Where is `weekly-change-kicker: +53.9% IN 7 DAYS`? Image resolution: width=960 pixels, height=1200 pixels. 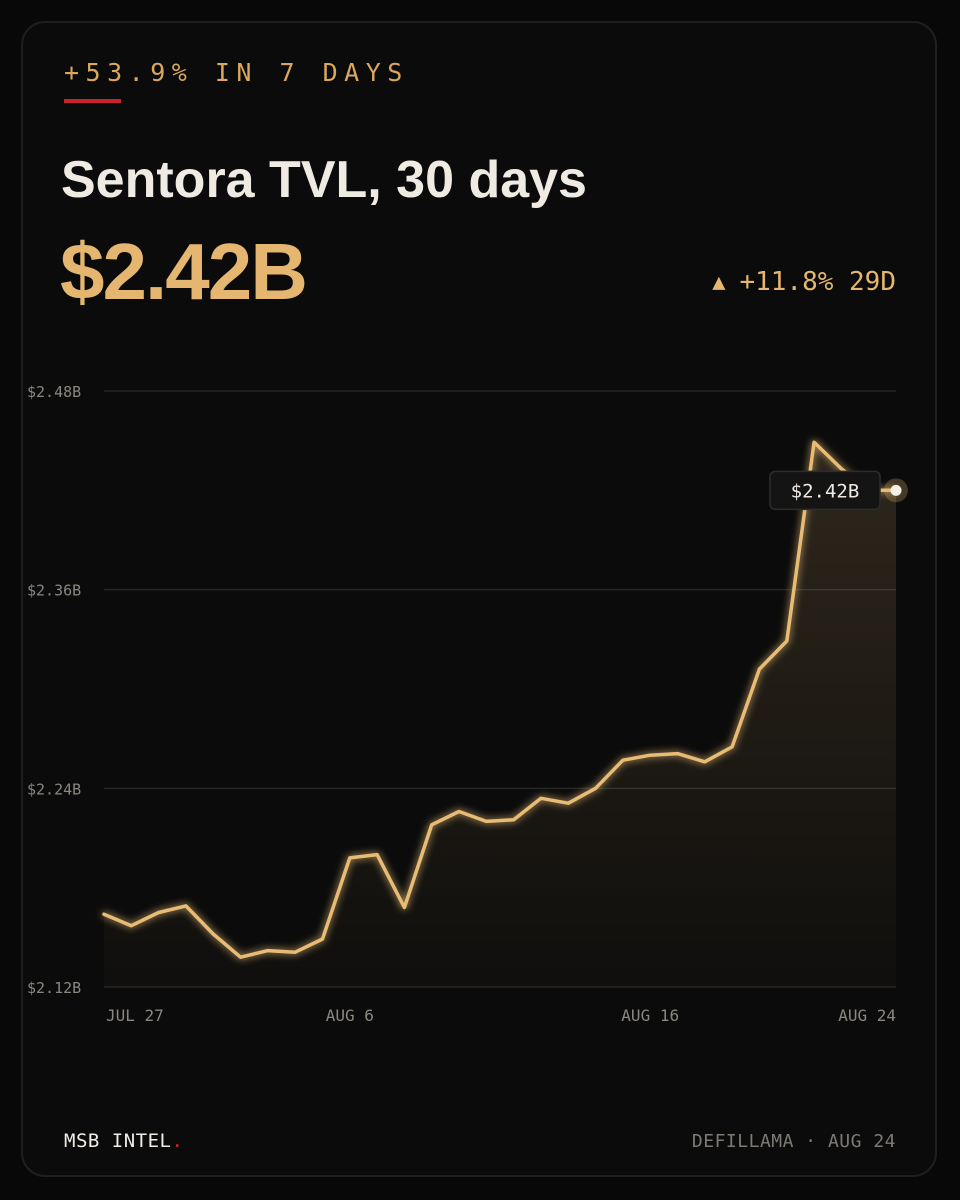 weekly-change-kicker: +53.9% IN 7 DAYS is located at coordinates (236, 72).